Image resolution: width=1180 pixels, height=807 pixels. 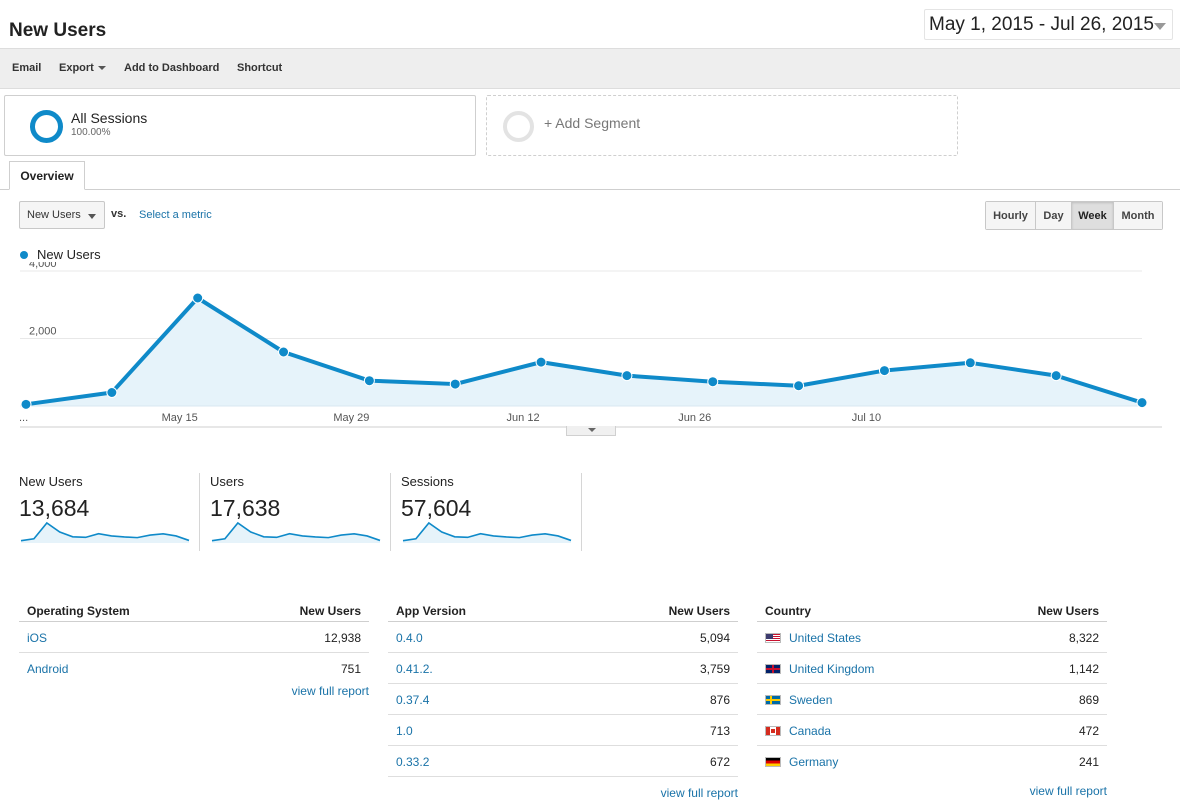 I want to click on period-day-button: Day, so click(x=1054, y=215).